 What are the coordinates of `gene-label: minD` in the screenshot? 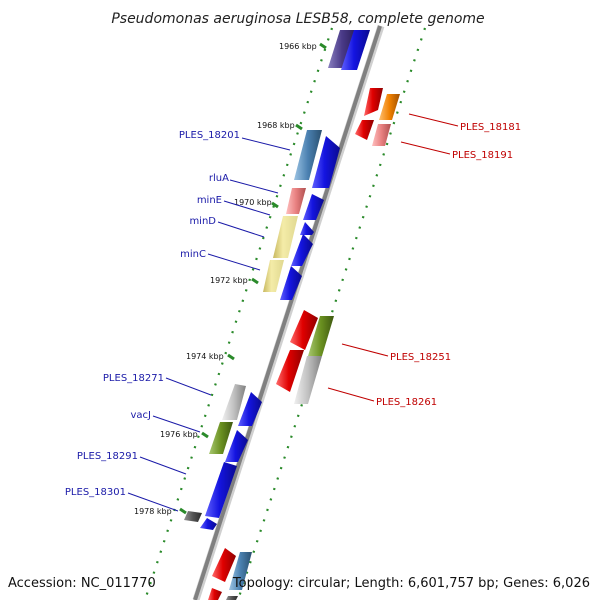 It's located at (202, 221).